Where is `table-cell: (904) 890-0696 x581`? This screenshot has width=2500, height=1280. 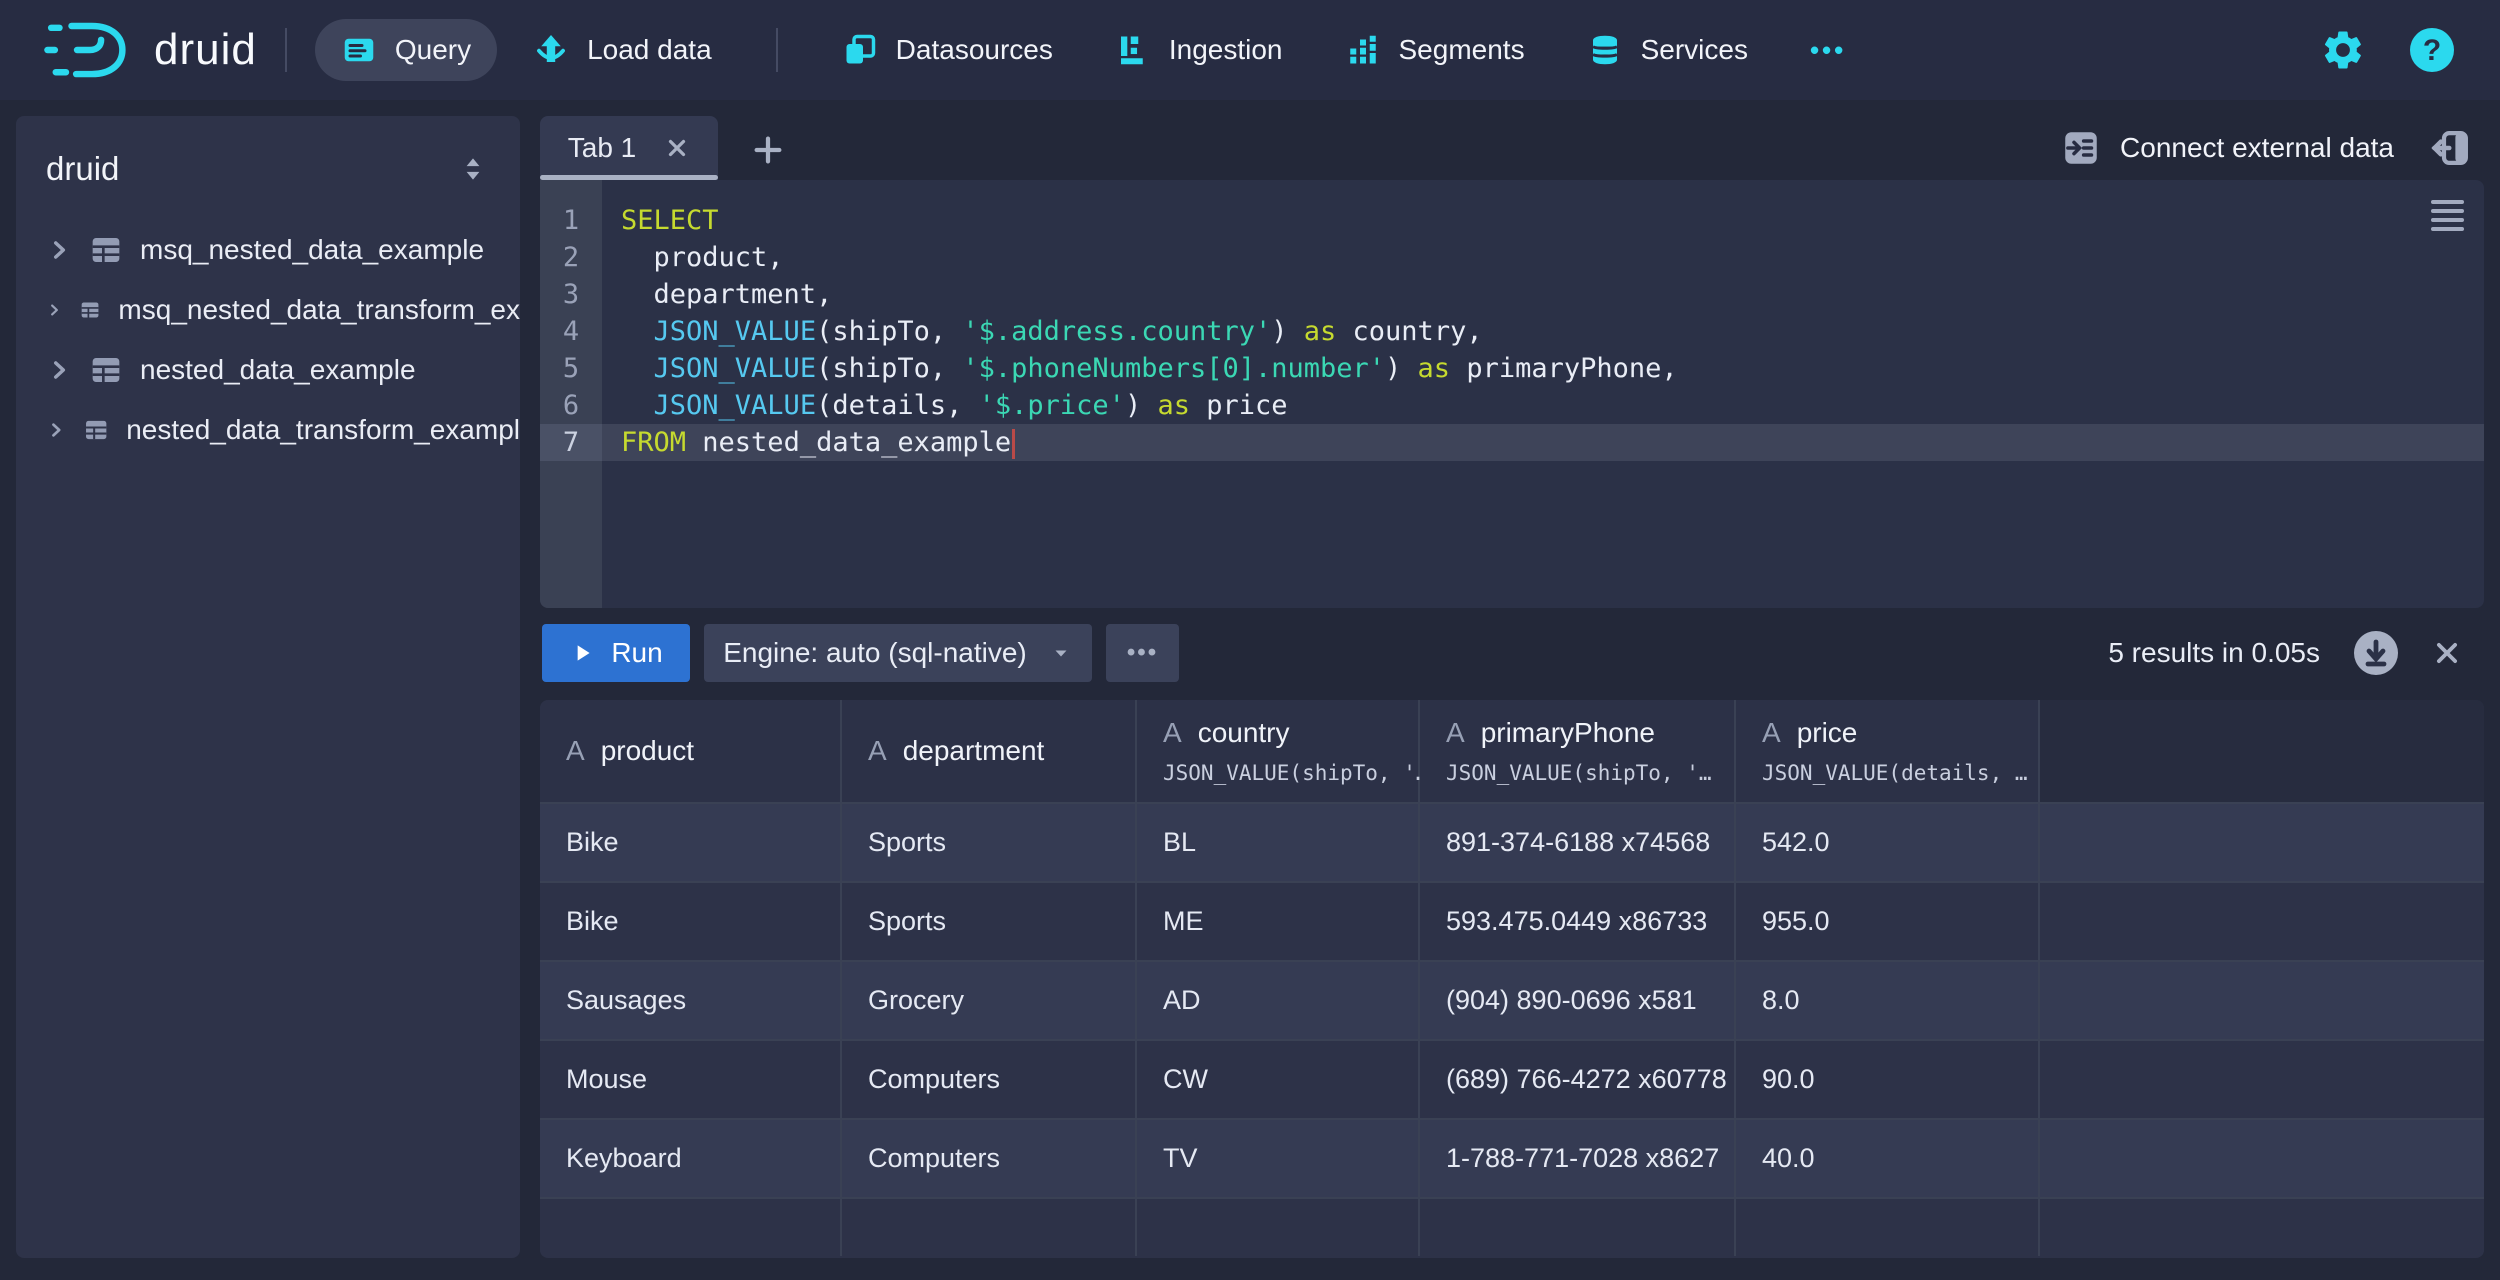 table-cell: (904) 890-0696 x581 is located at coordinates (1578, 1001).